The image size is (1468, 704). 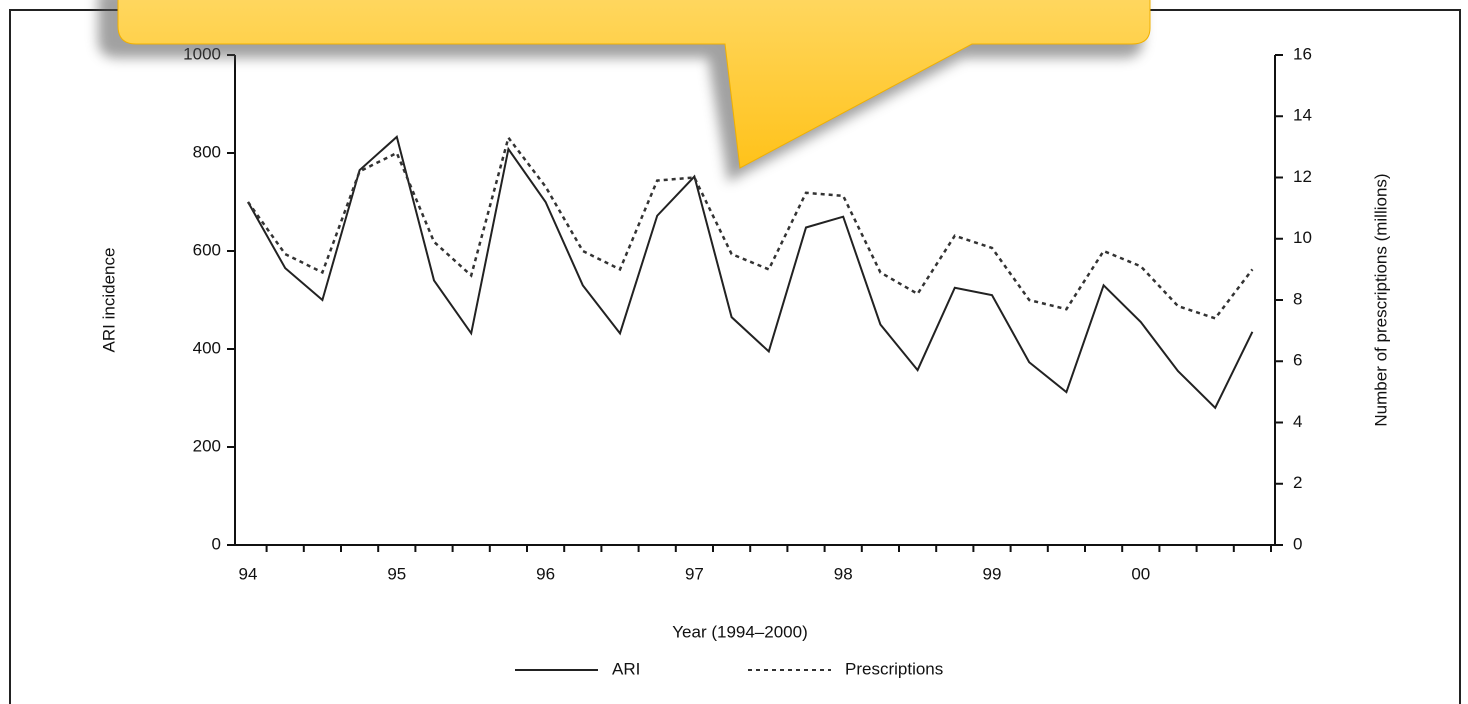 I want to click on x-axis-title: Year (1994–2000), so click(x=740, y=631).